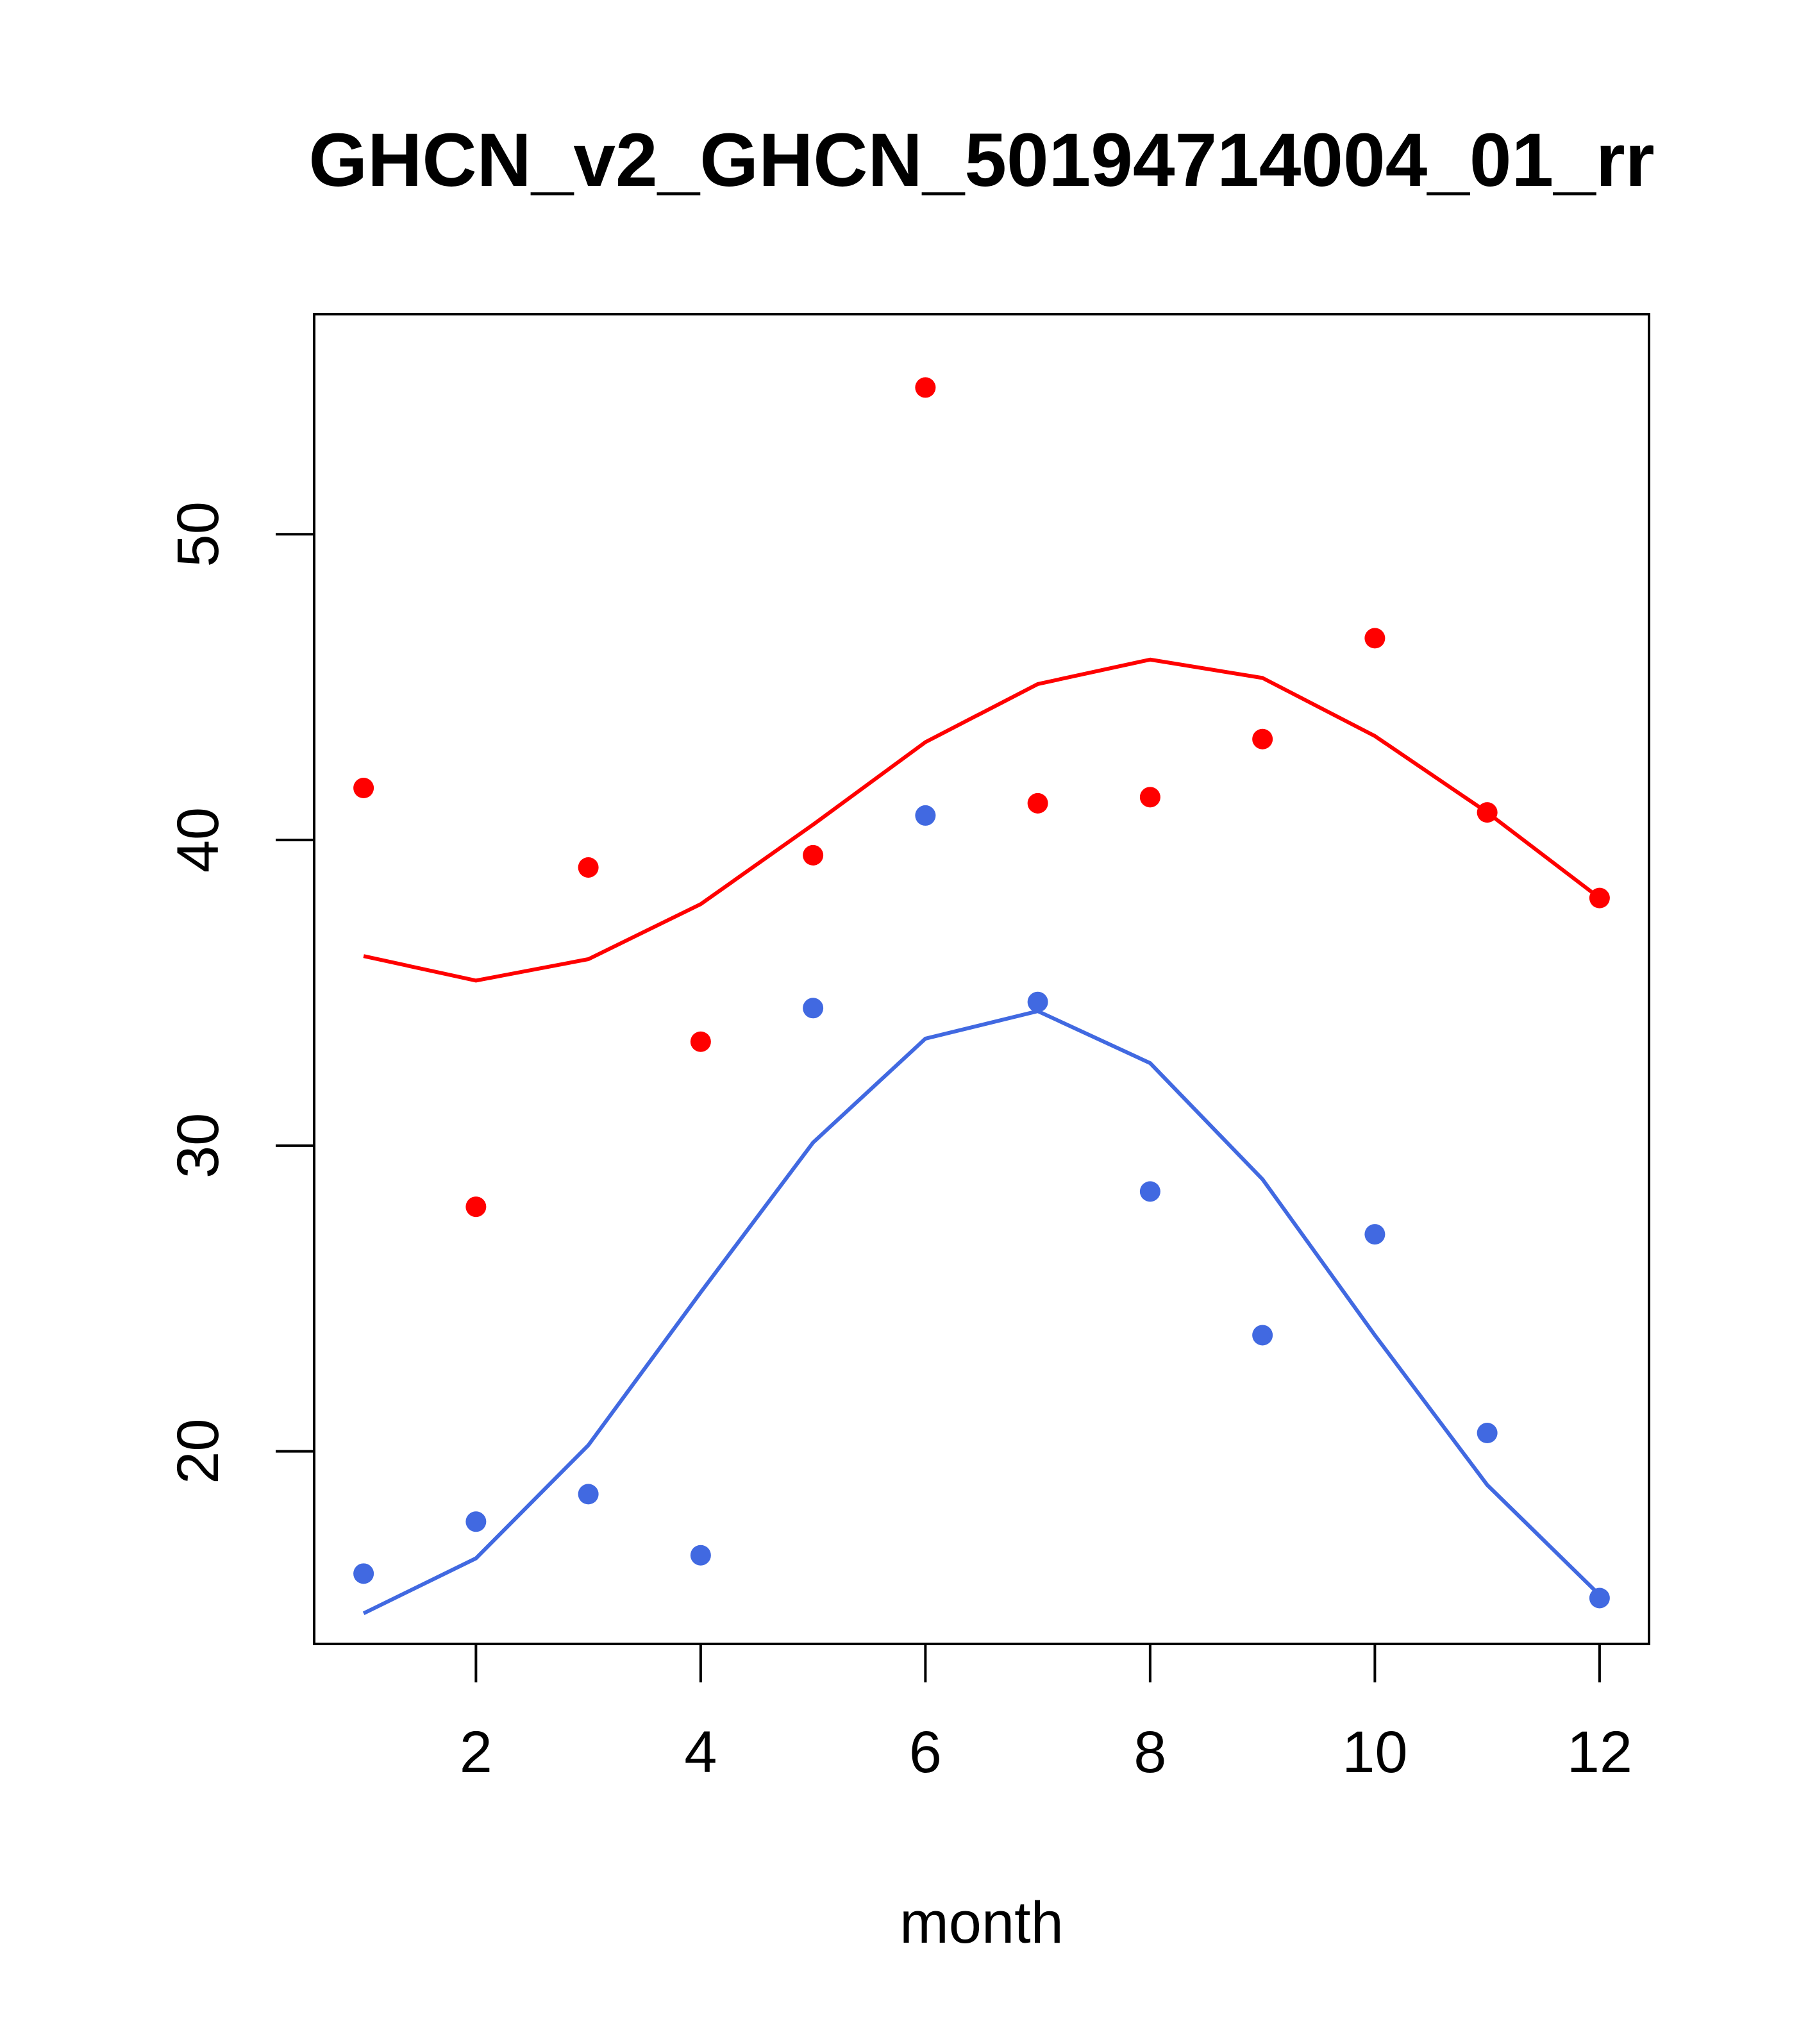 The image size is (1817, 2044). What do you see at coordinates (1600, 1753) in the screenshot?
I see `x-tick-label: 12` at bounding box center [1600, 1753].